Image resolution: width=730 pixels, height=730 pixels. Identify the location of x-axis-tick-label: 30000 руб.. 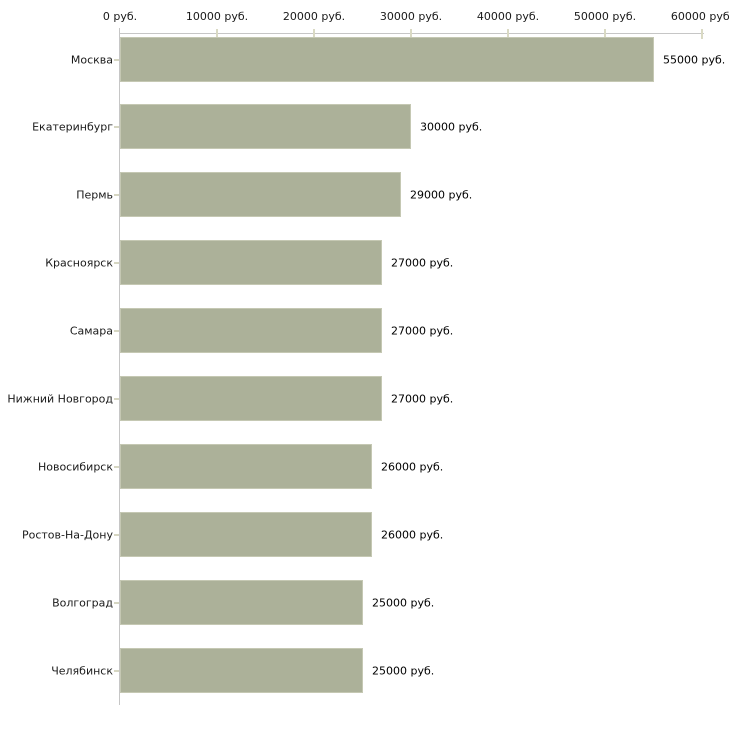
(411, 16).